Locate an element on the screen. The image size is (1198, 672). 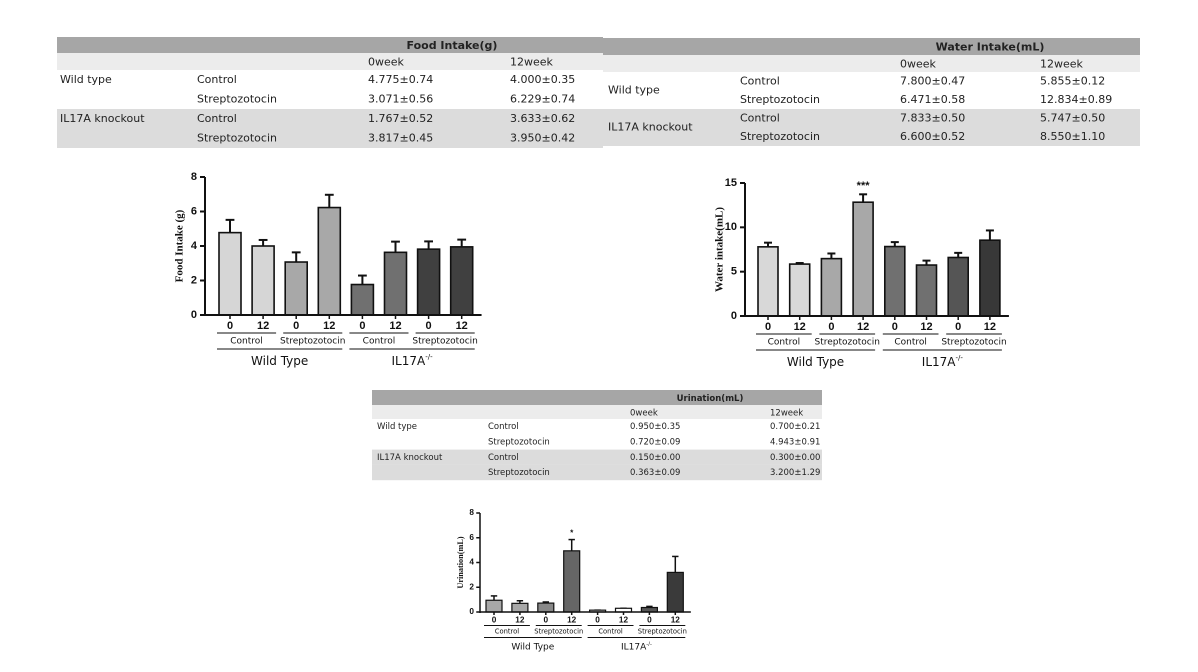
supergroup-label: Wild Type is located at coordinates (815, 362).